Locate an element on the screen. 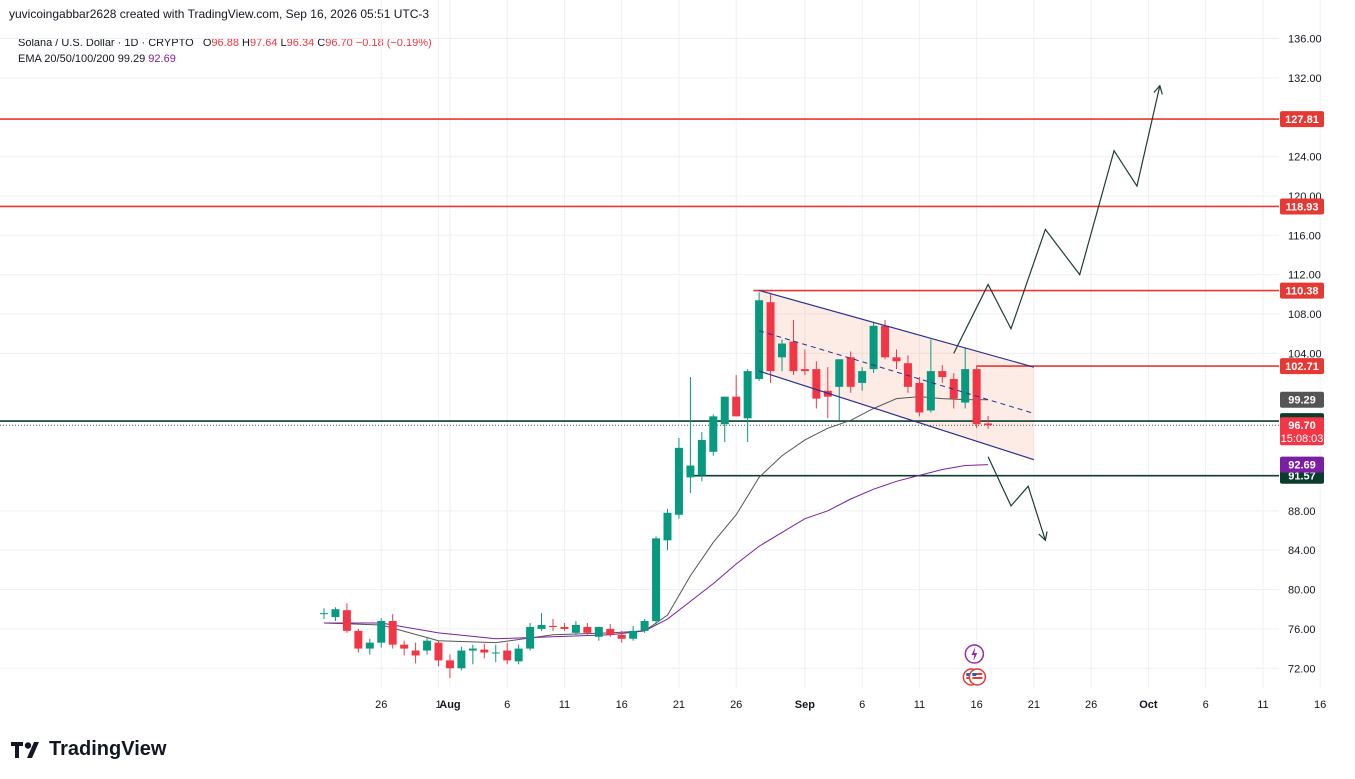 The height and width of the screenshot is (779, 1355). projection-down-path-arrowhead is located at coordinates (1043, 536).